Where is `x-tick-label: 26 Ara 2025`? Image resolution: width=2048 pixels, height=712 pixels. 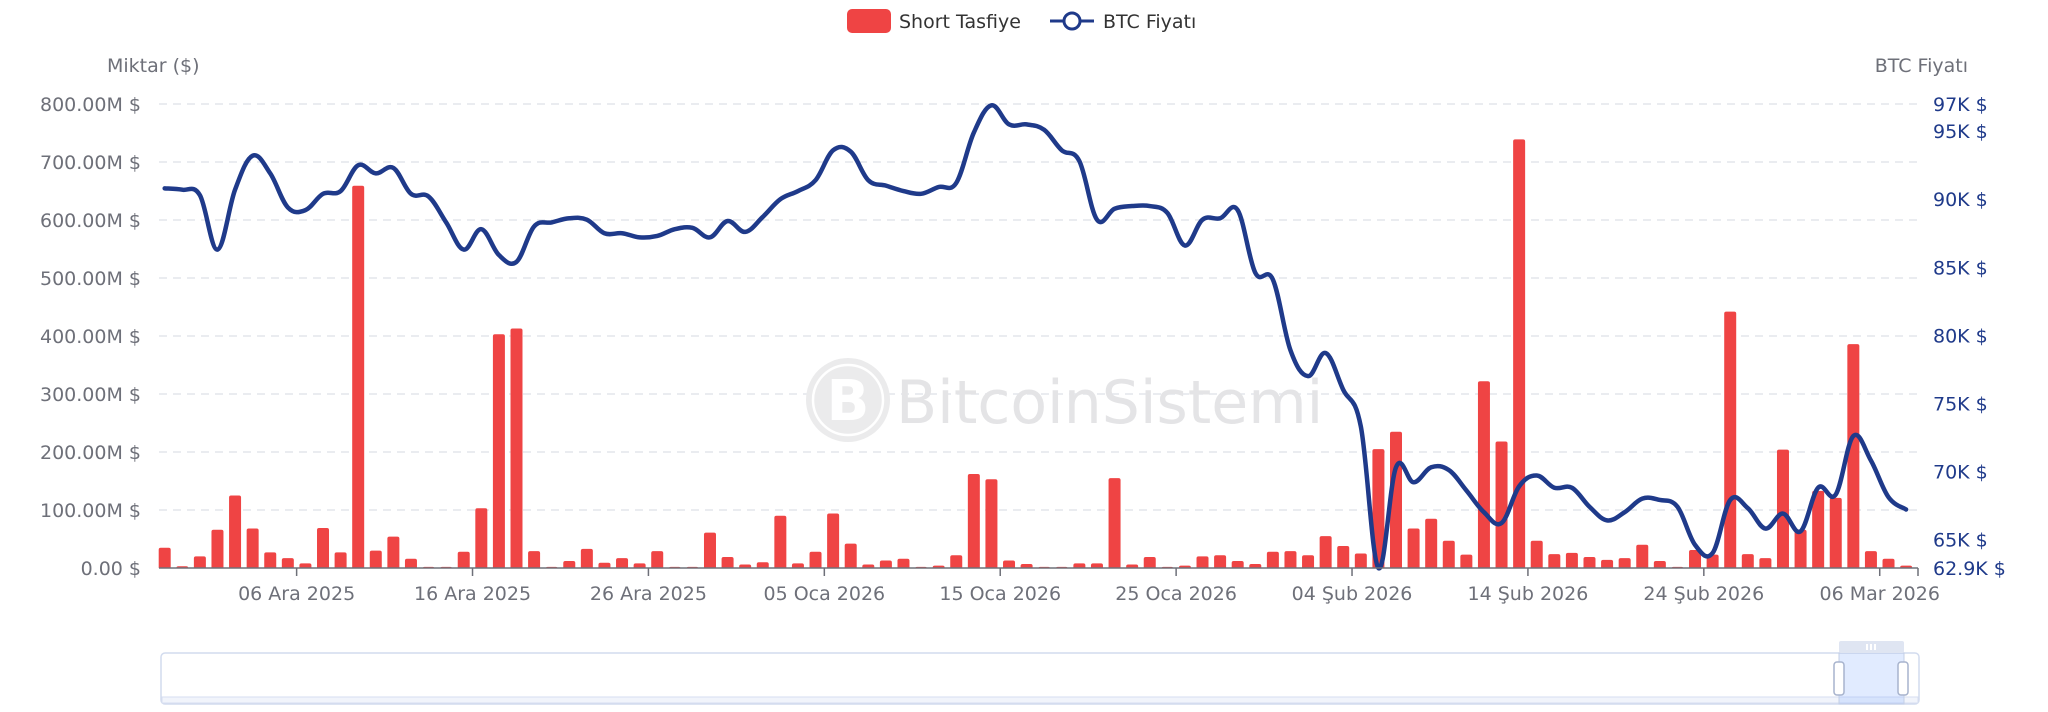
x-tick-label: 26 Ara 2025 is located at coordinates (648, 594).